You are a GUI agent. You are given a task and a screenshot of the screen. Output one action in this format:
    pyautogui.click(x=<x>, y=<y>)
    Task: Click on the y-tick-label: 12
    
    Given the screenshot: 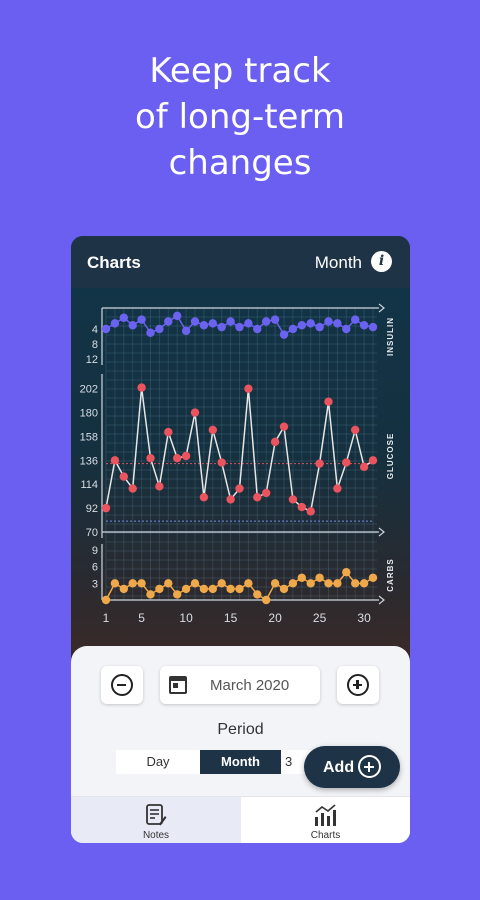 What is the action you would take?
    pyautogui.click(x=92, y=360)
    